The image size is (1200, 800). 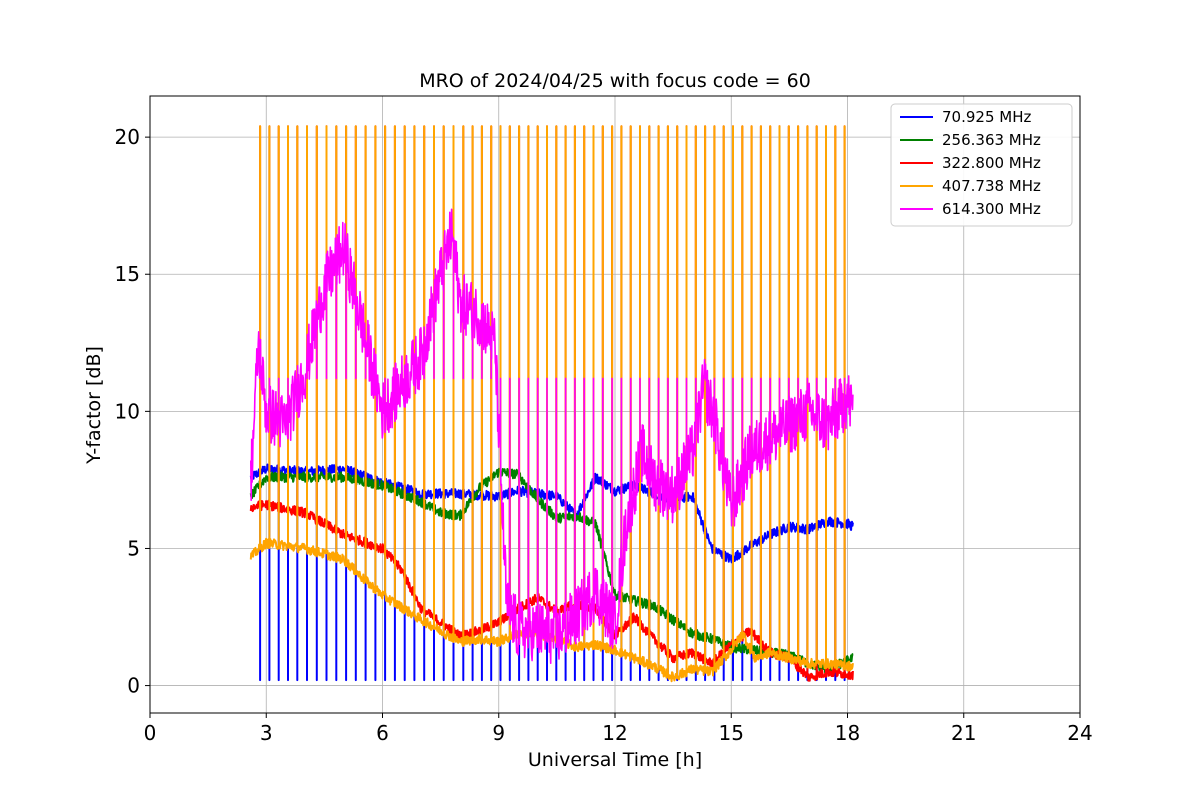 I want to click on x-tick-label: 18, so click(x=847, y=733).